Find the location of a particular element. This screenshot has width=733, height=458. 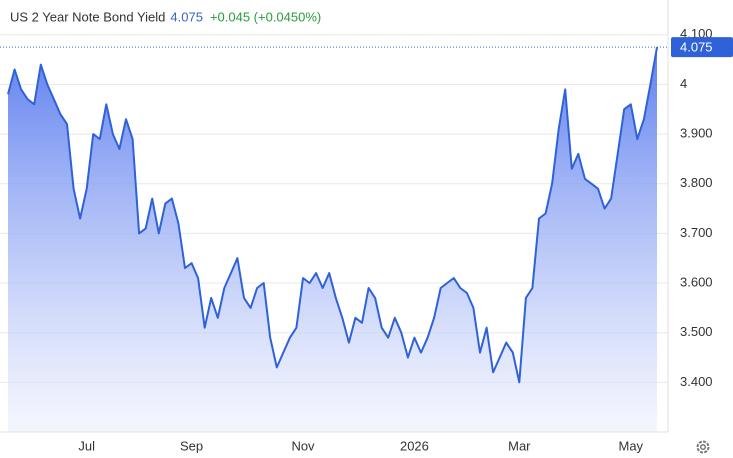

last-price-badge is located at coordinates (702, 47).